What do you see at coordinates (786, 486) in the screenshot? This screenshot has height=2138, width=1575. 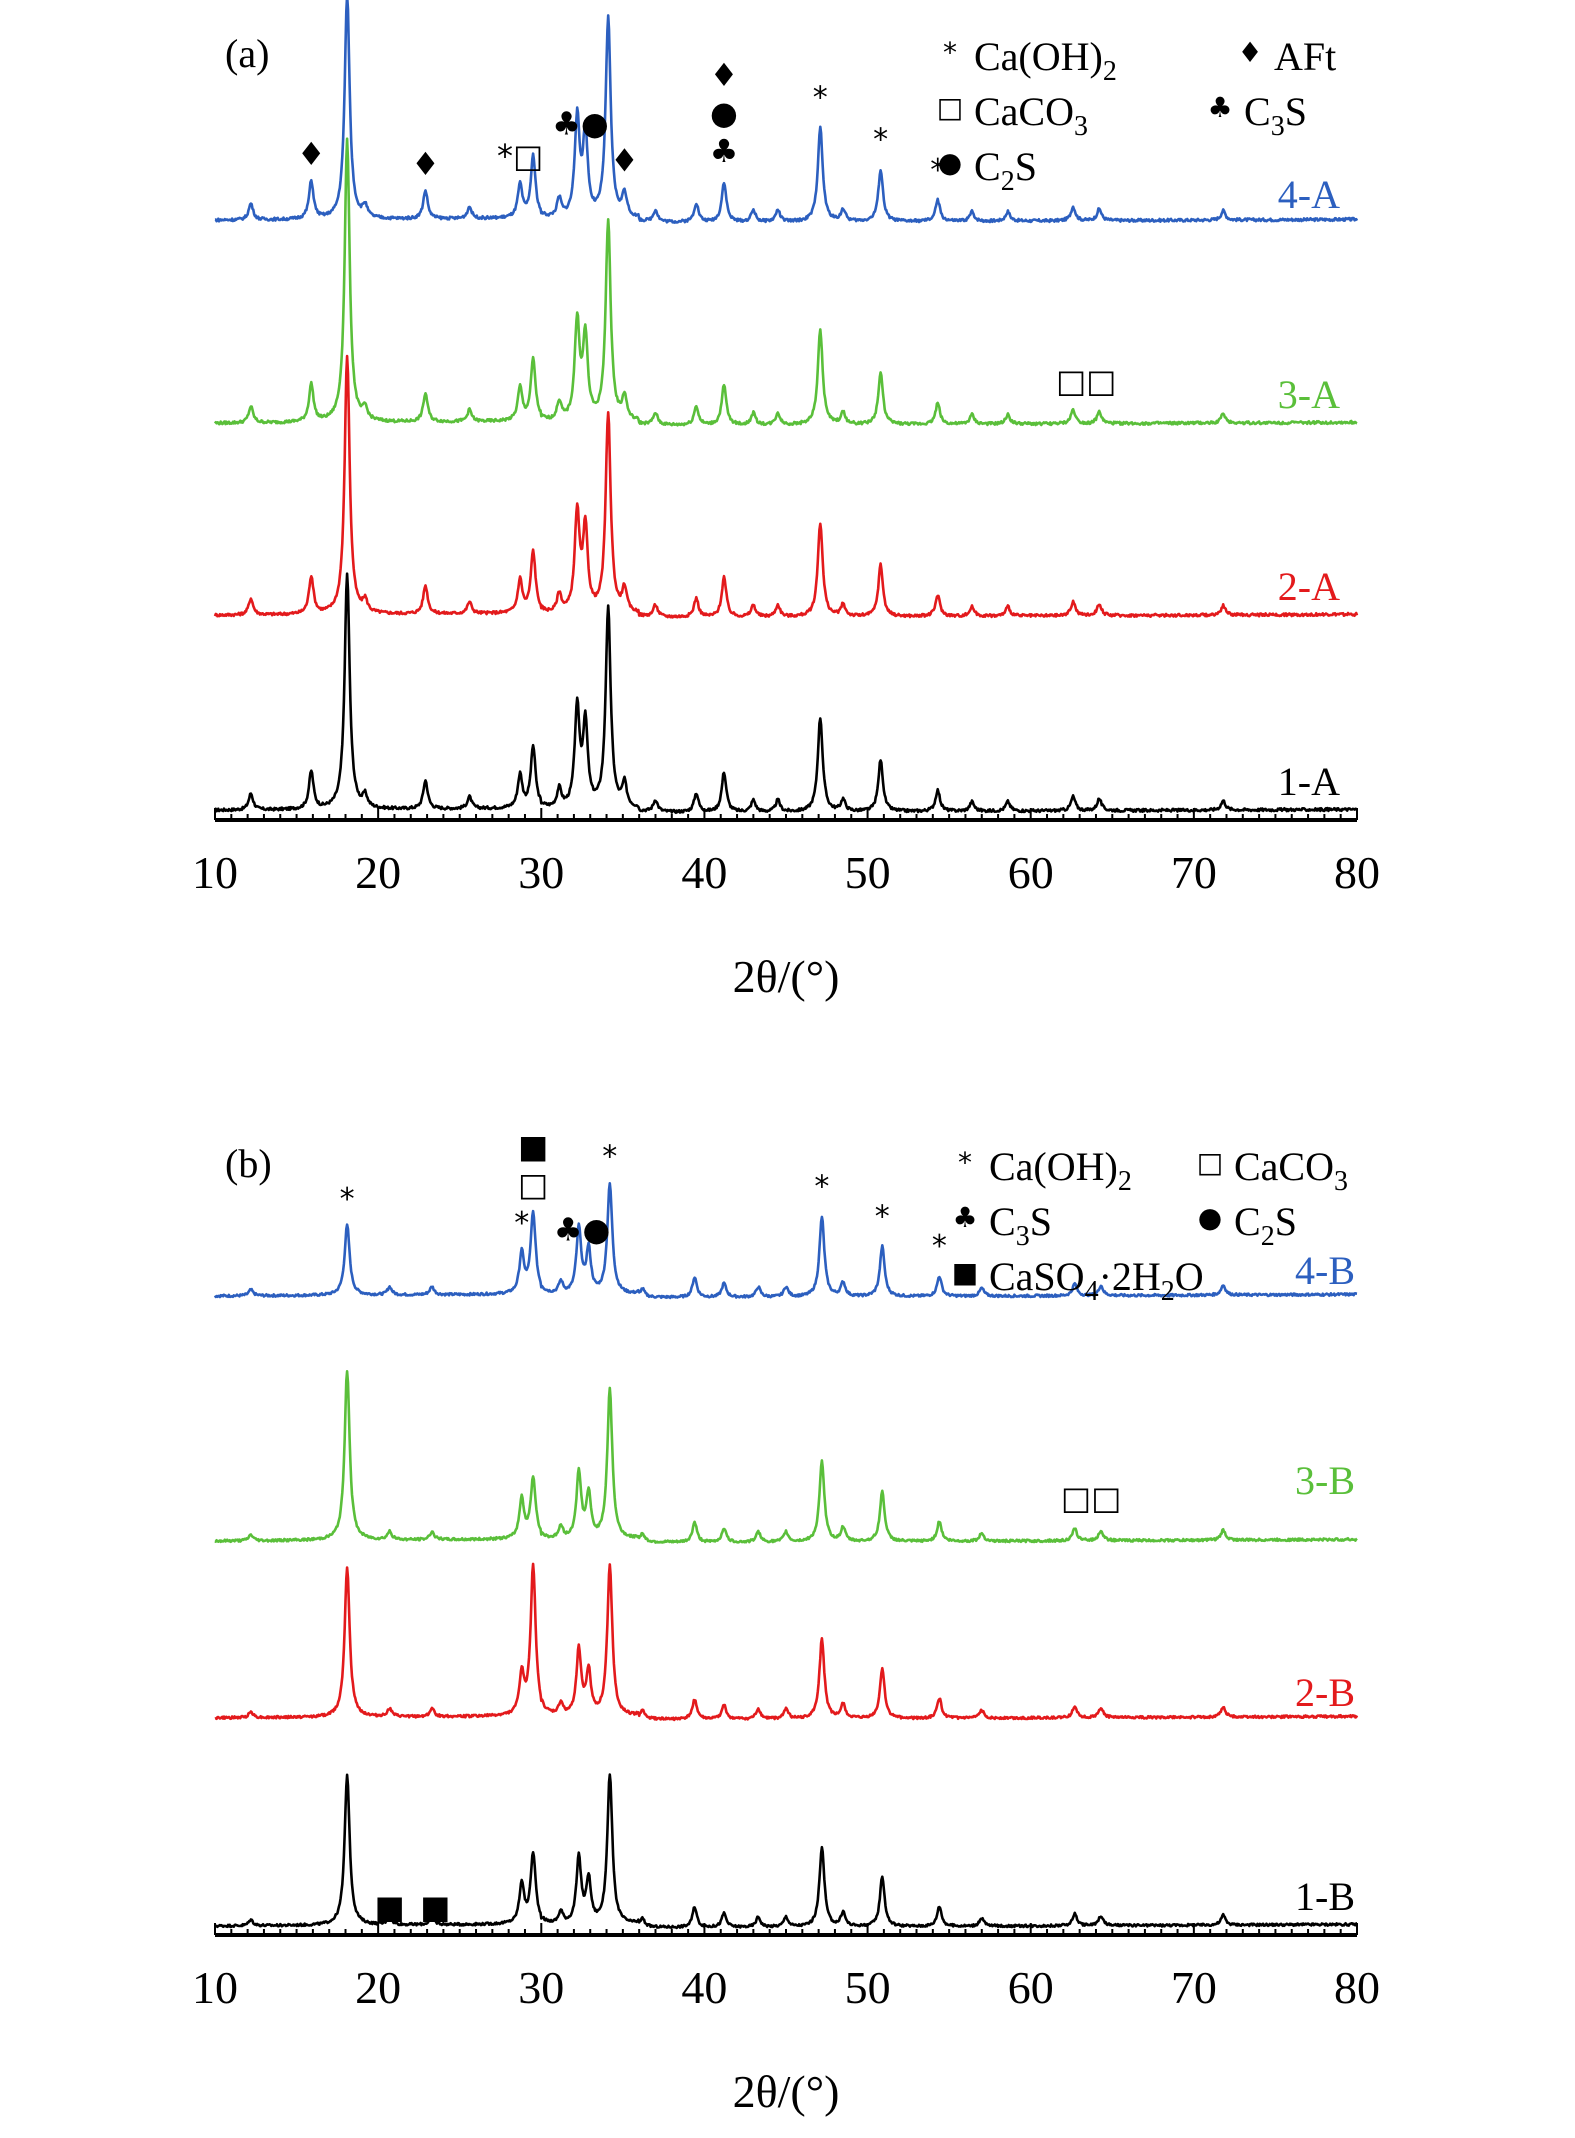 I see `series-line-2-A` at bounding box center [786, 486].